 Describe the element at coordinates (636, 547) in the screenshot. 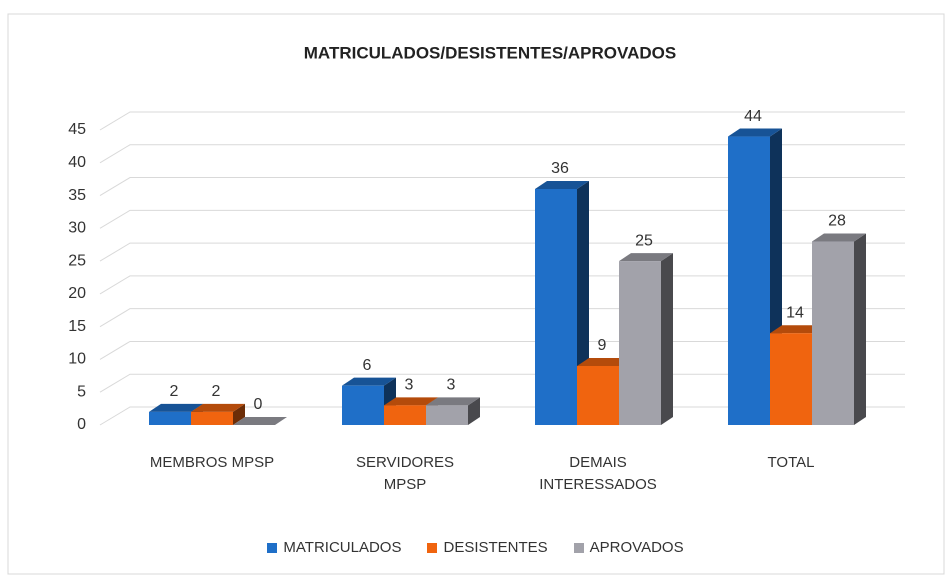

I see `legend-label: APROVADOS` at that location.